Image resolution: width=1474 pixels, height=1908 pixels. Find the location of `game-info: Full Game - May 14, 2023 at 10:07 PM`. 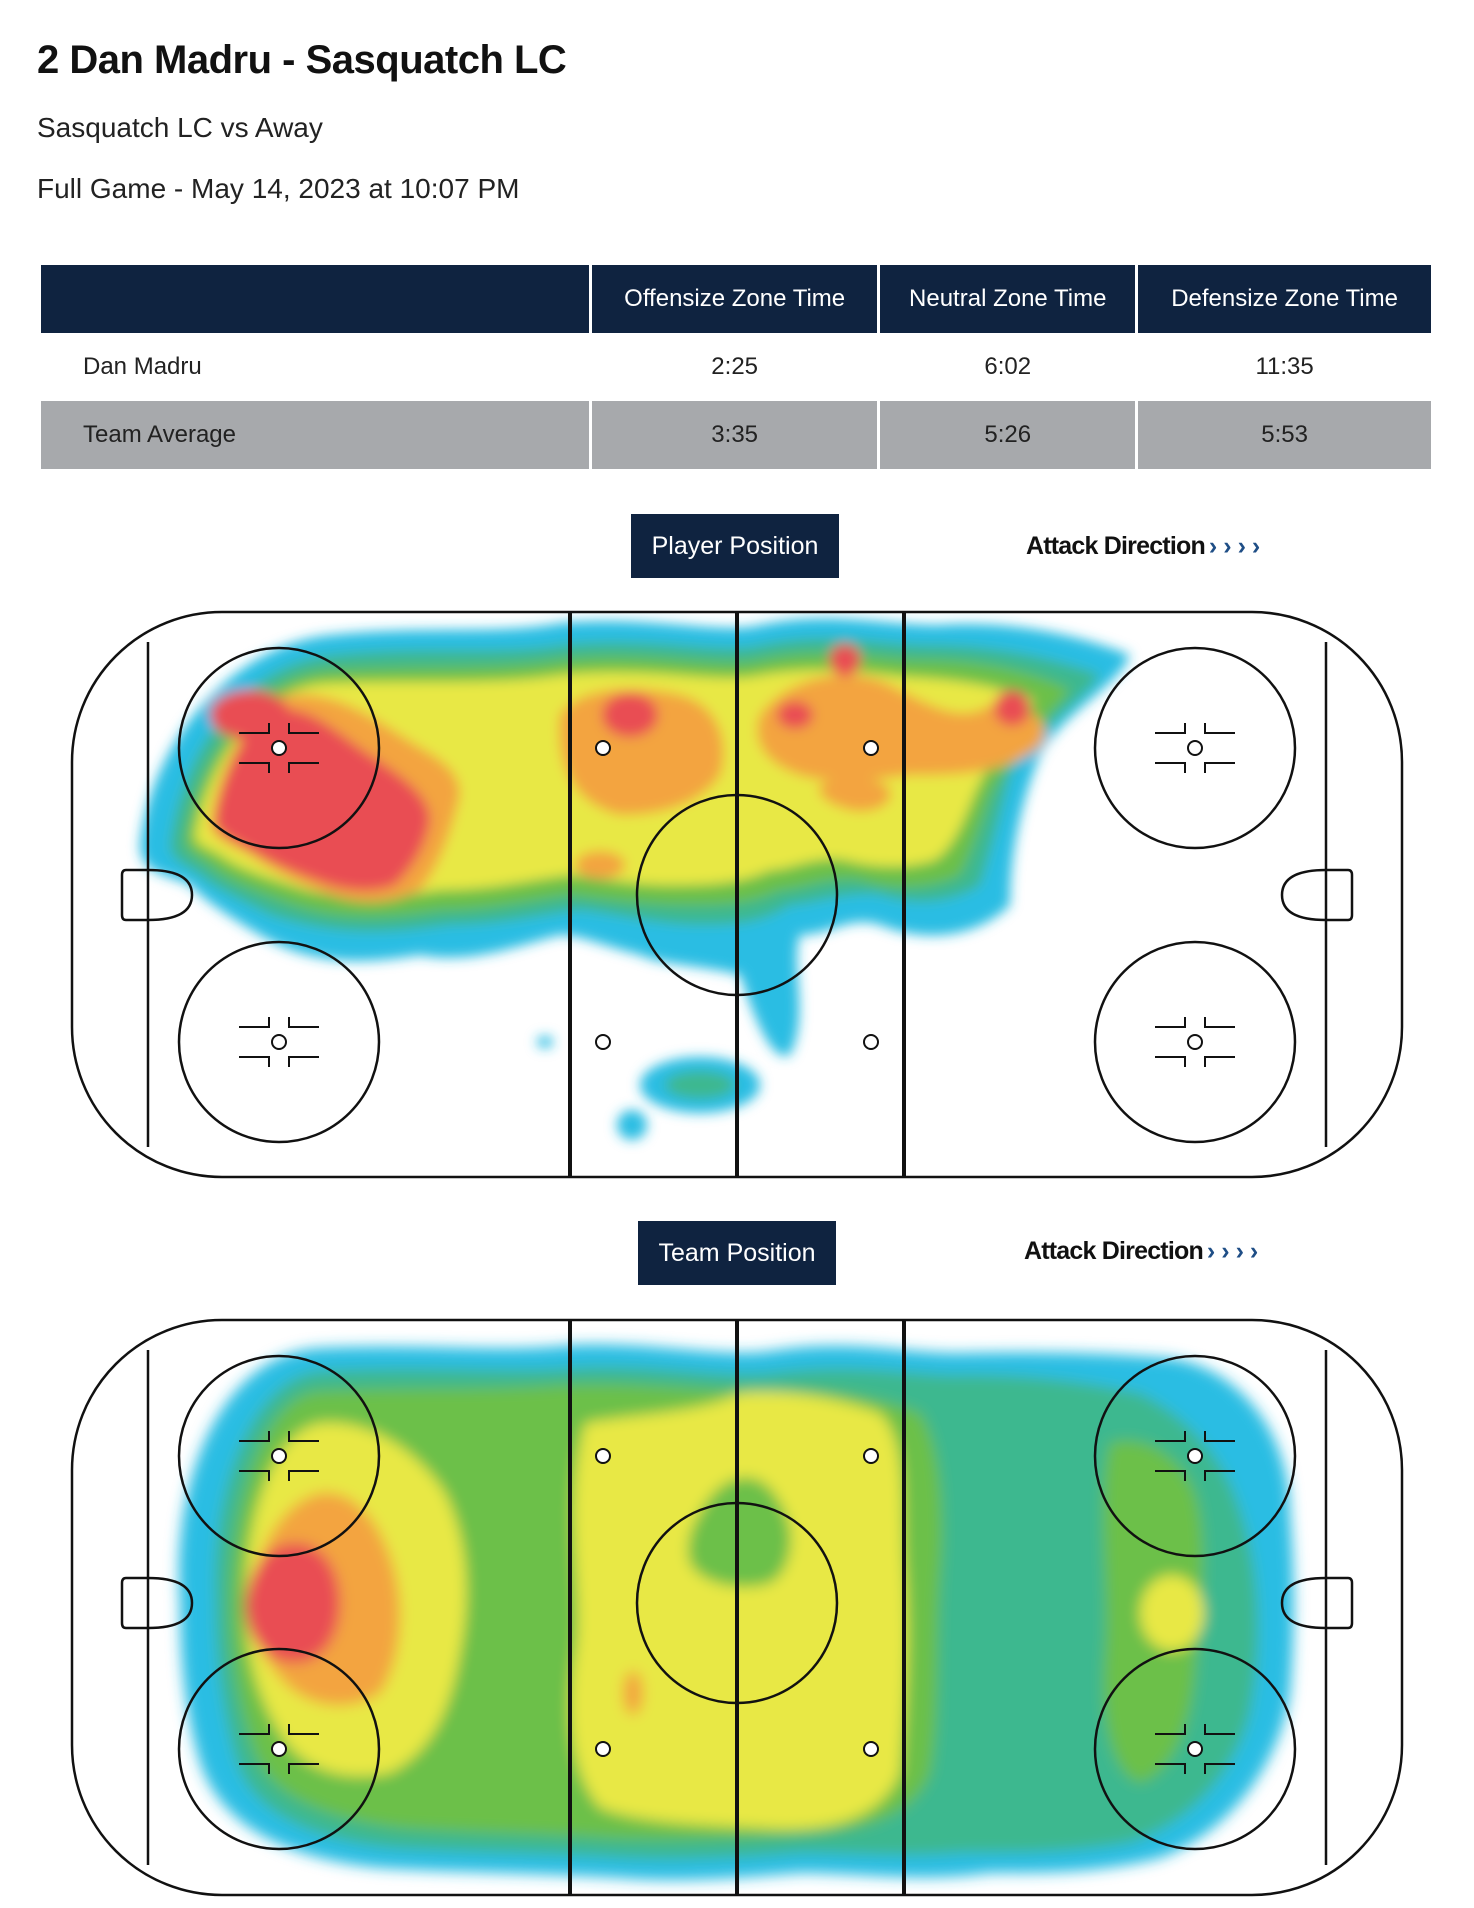

game-info: Full Game - May 14, 2023 at 10:07 PM is located at coordinates (278, 188).